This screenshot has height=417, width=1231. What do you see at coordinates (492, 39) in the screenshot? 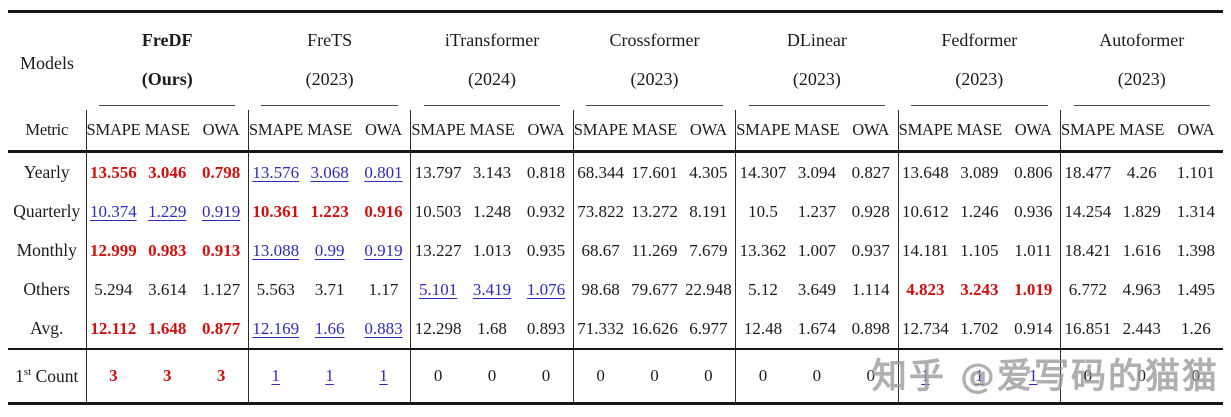
I see `model-name: iTransformer` at bounding box center [492, 39].